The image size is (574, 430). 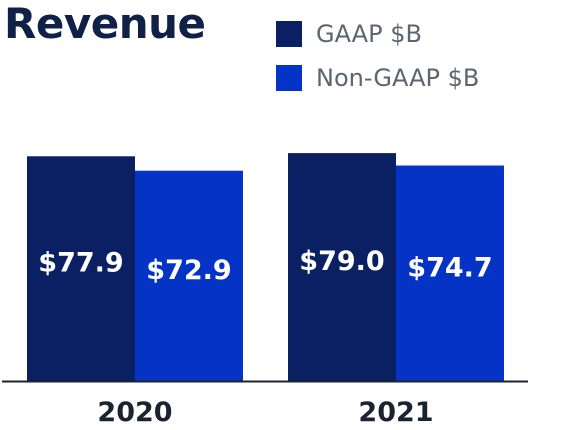 I want to click on bar-2021-non-gaap, so click(x=450, y=273).